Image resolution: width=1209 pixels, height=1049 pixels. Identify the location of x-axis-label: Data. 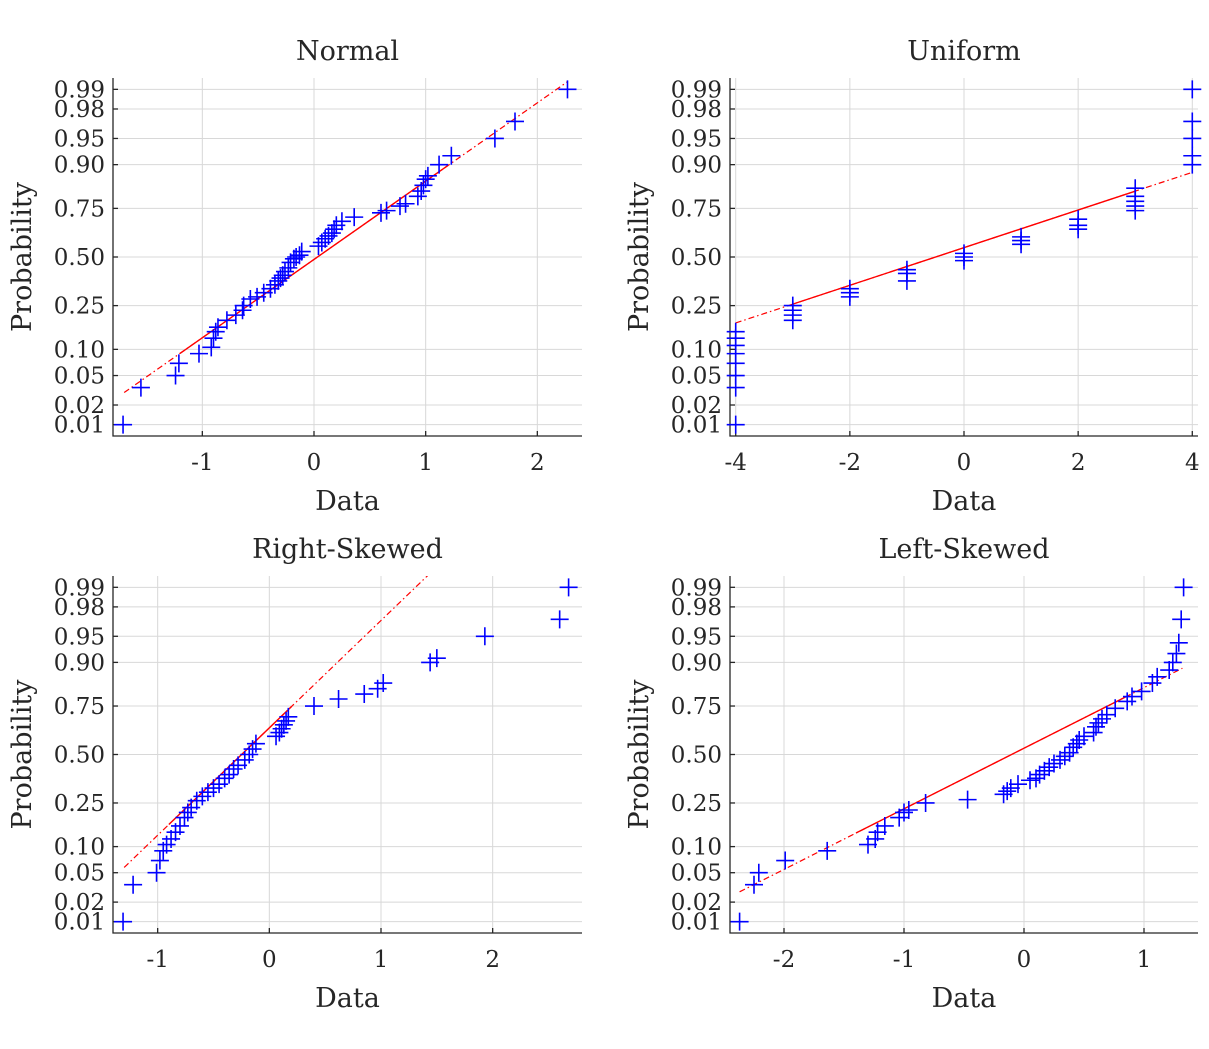
(964, 501).